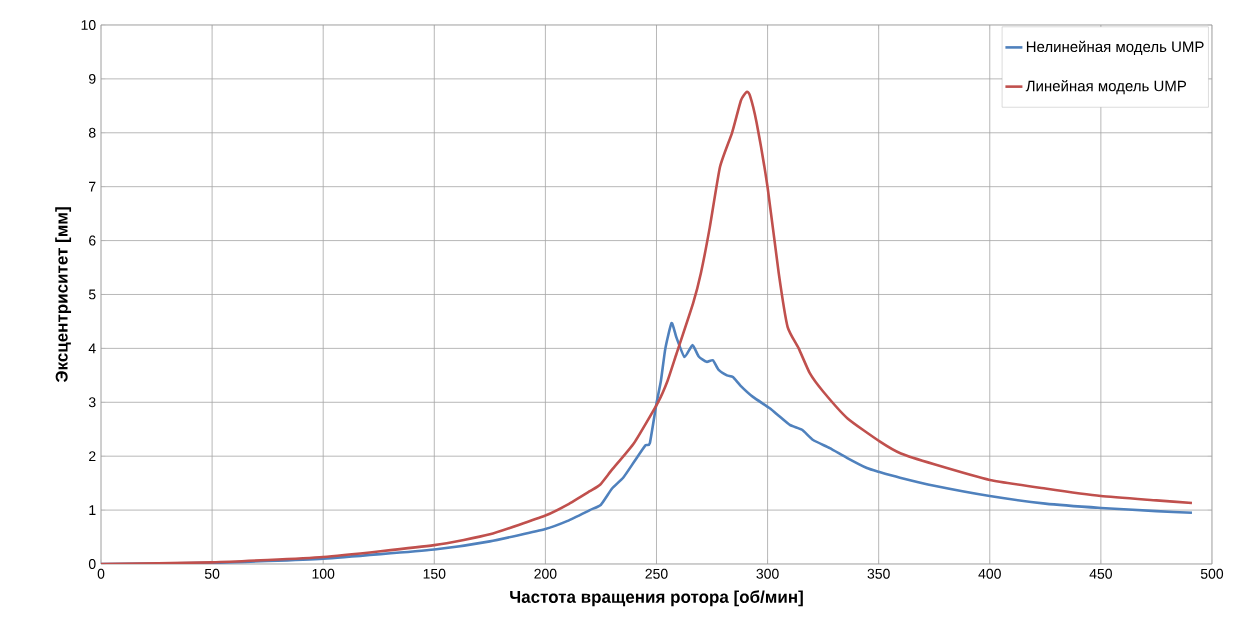  I want to click on x-tick-label: 100, so click(323, 573).